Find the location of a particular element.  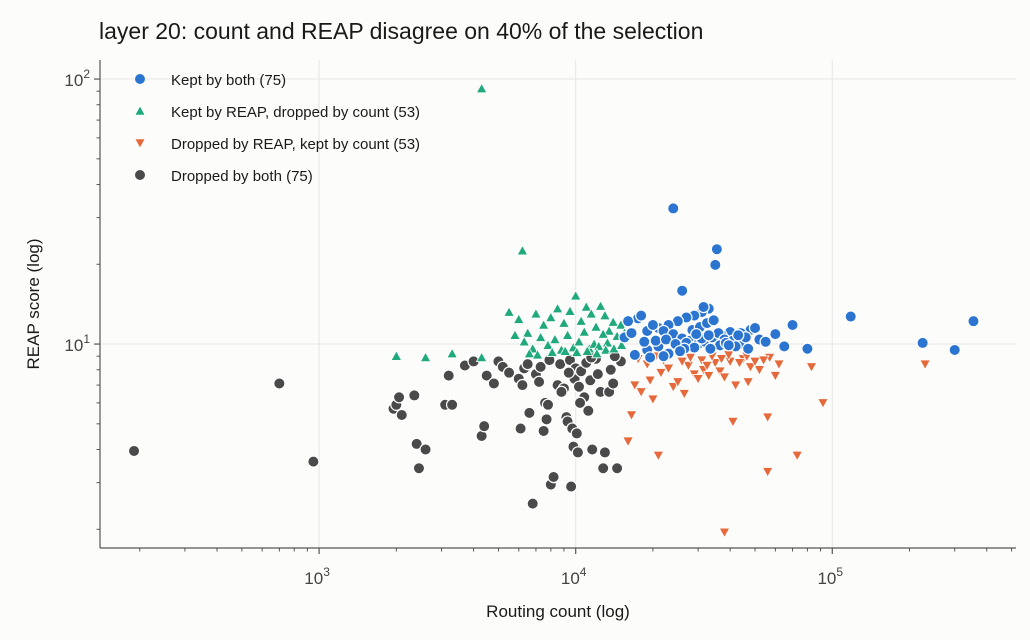

legend-label: Dropped by REAP, kept by count (53) is located at coordinates (295, 144).